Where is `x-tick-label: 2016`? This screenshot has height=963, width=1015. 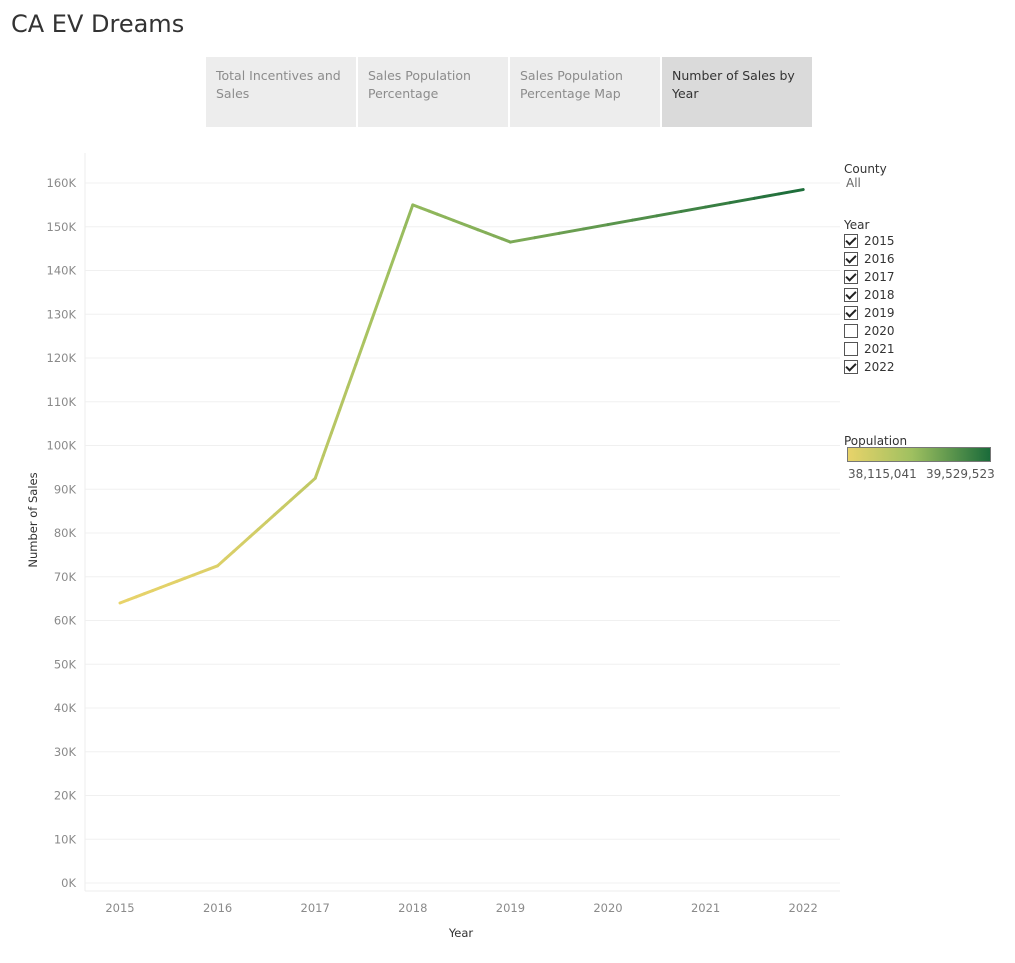 x-tick-label: 2016 is located at coordinates (217, 908).